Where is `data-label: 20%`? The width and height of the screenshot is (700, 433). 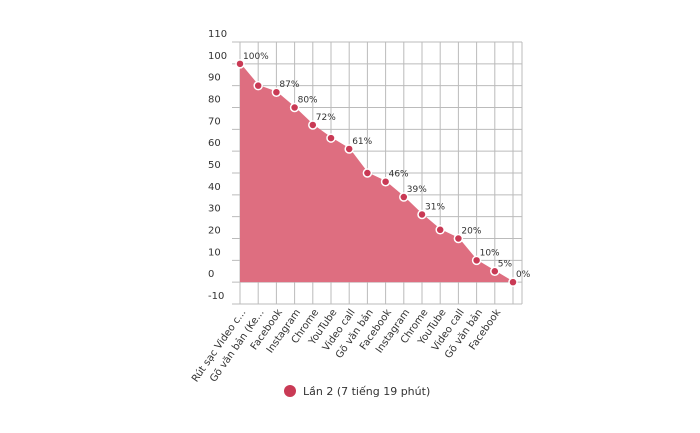
data-label: 20% is located at coordinates (471, 232).